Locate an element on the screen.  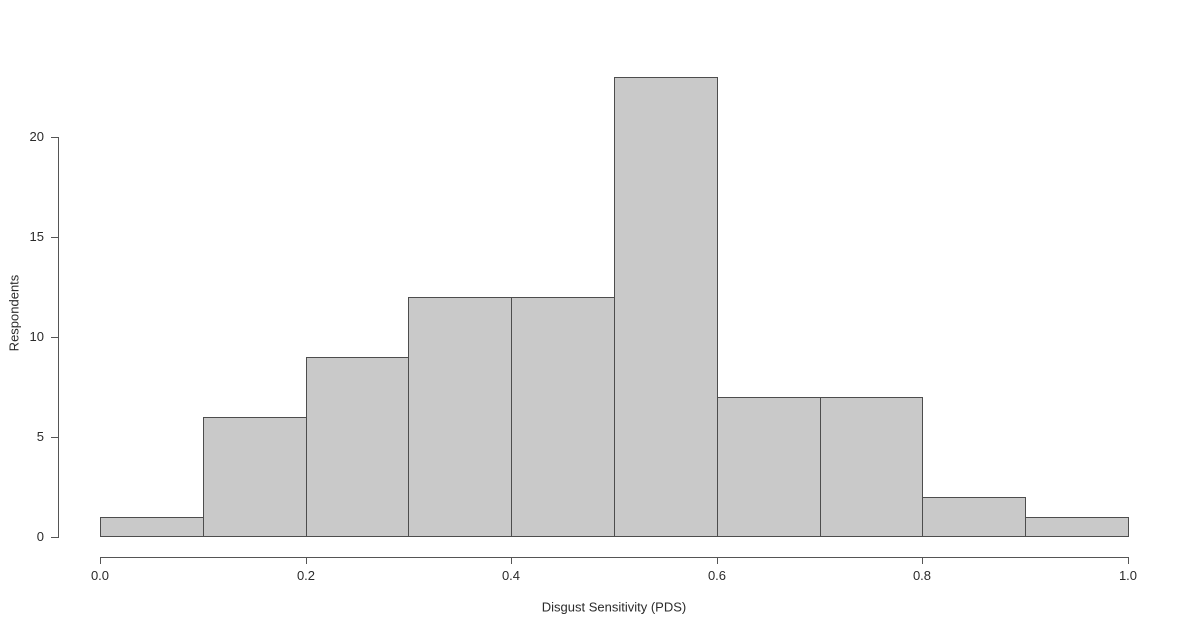
y-tick-label: 5 is located at coordinates (40, 436).